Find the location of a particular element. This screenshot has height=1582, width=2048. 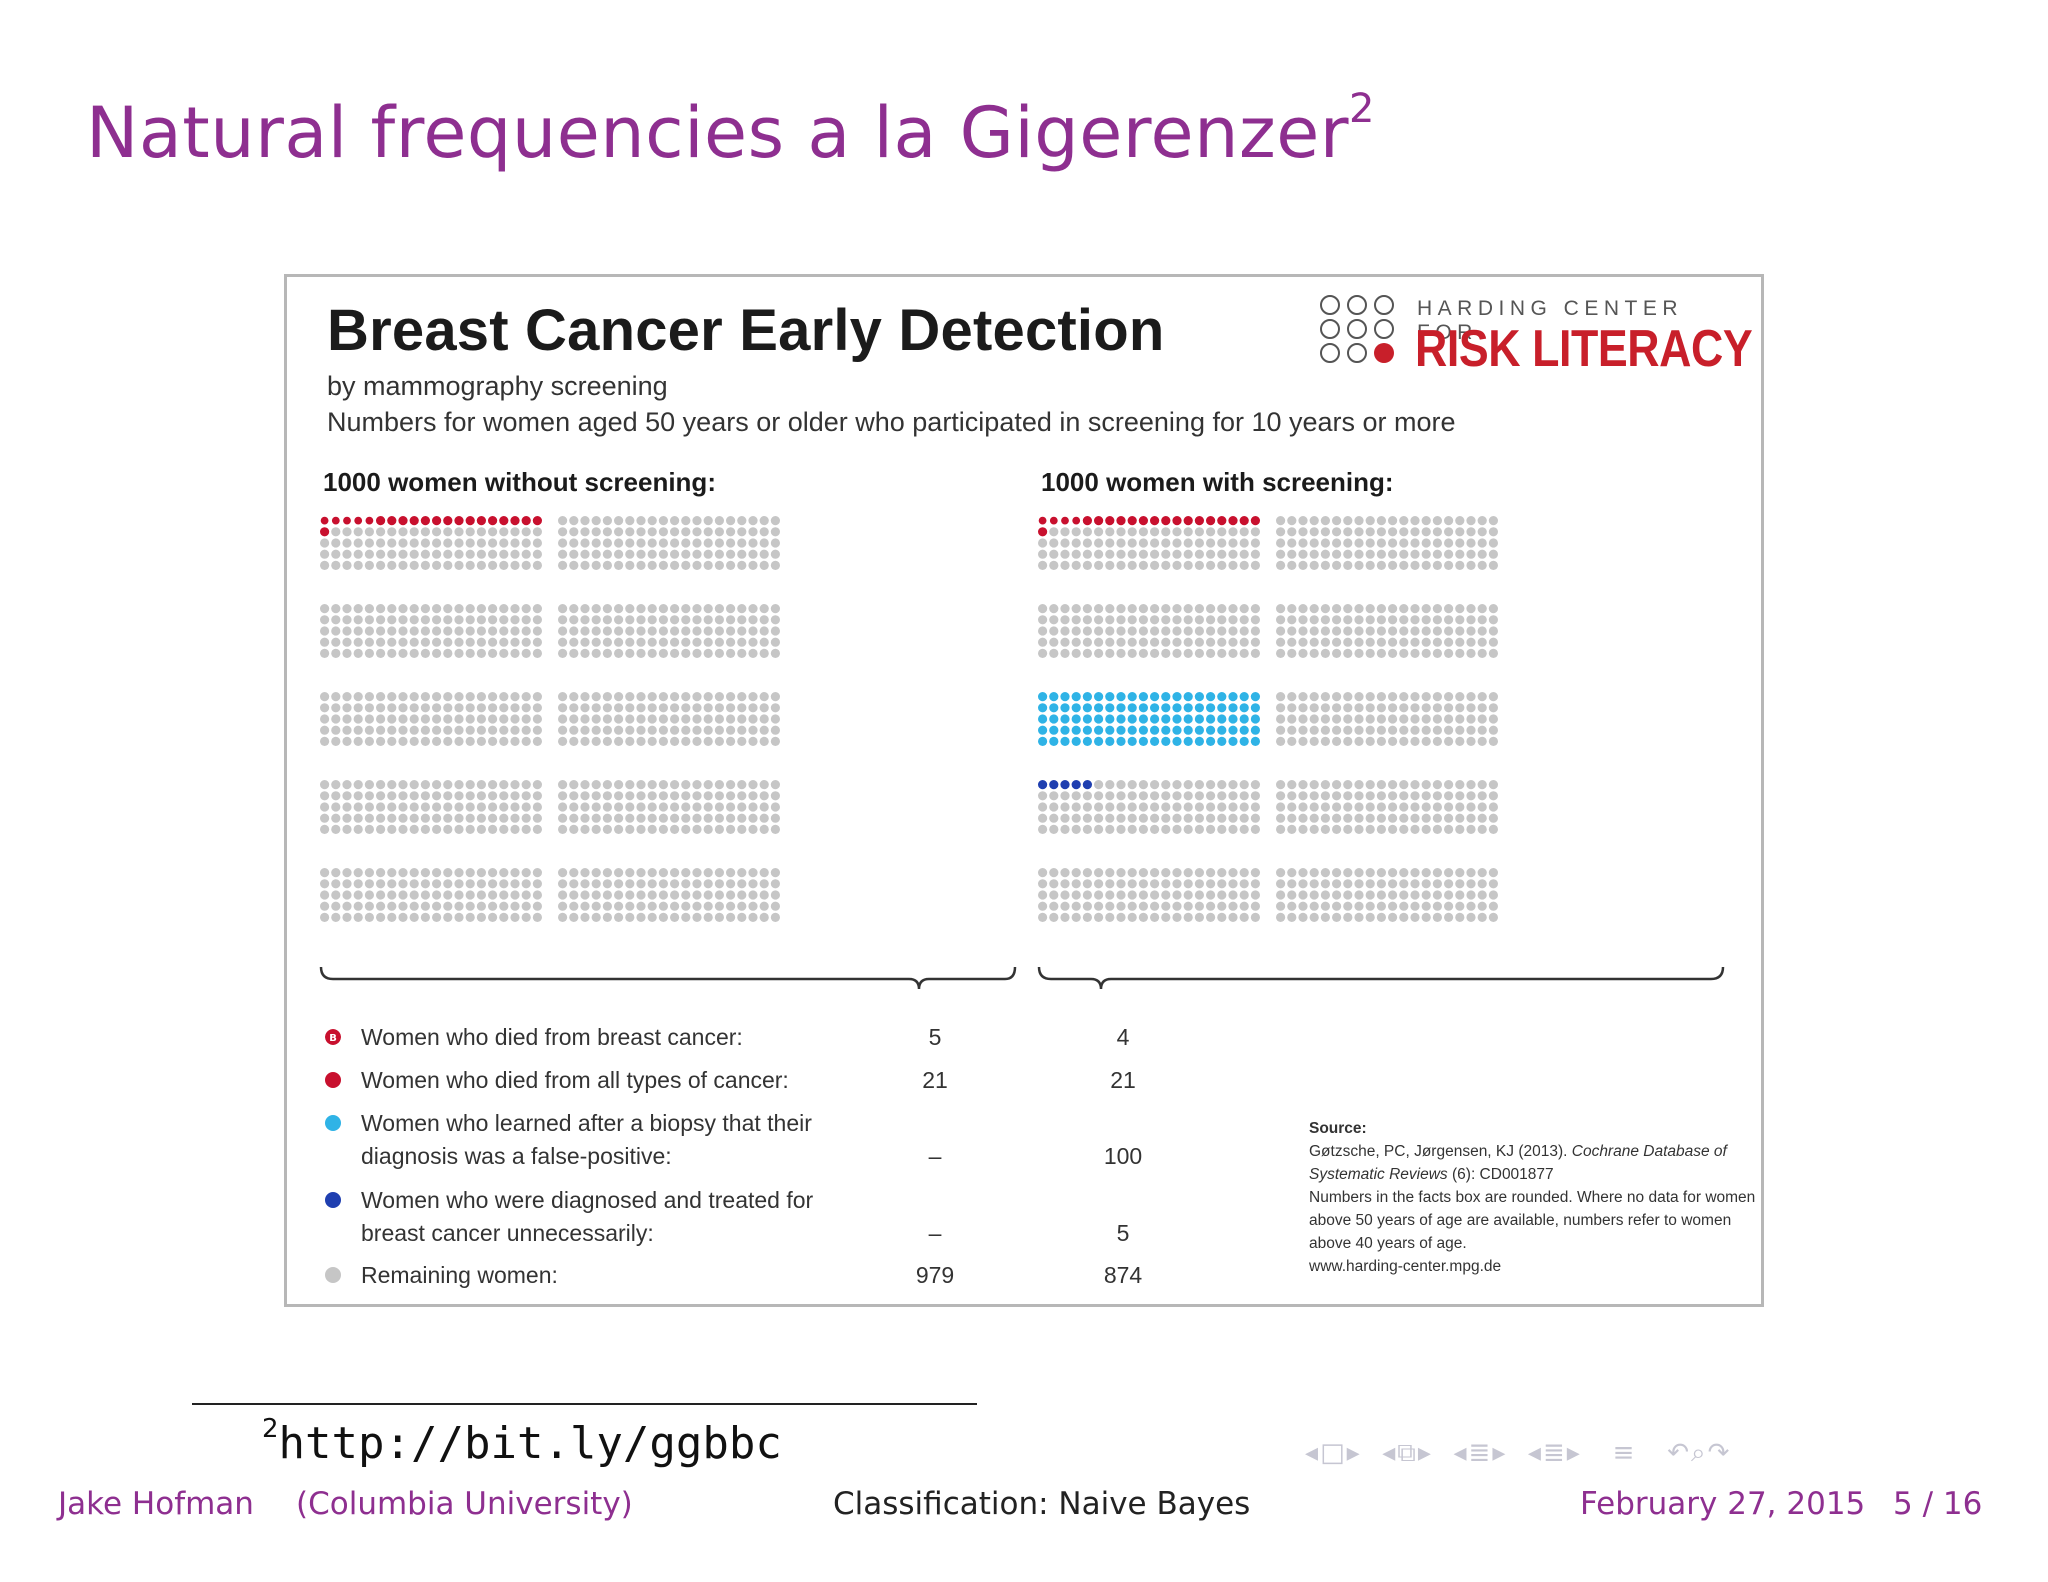

nav-section-icon: ≣ is located at coordinates (1480, 1453).